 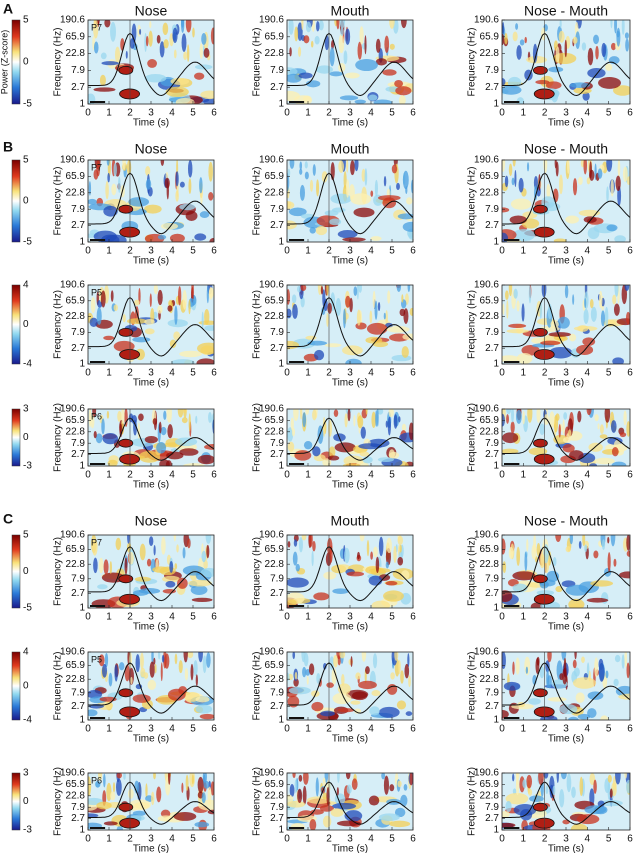 I want to click on spectrogram, so click(x=350, y=324).